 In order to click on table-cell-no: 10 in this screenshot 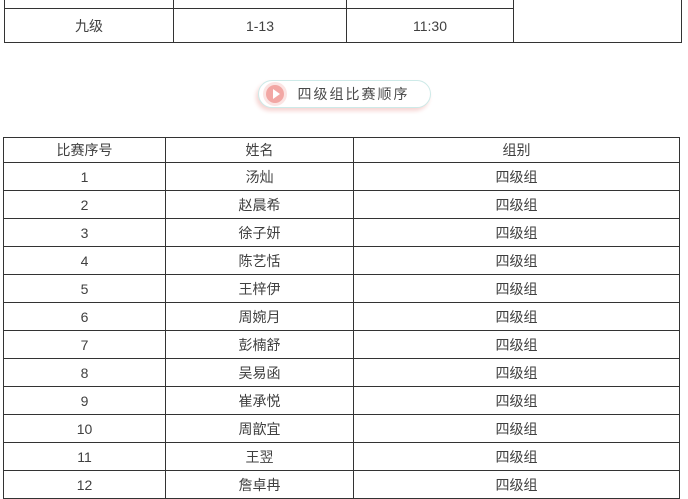, I will do `click(84, 428)`.